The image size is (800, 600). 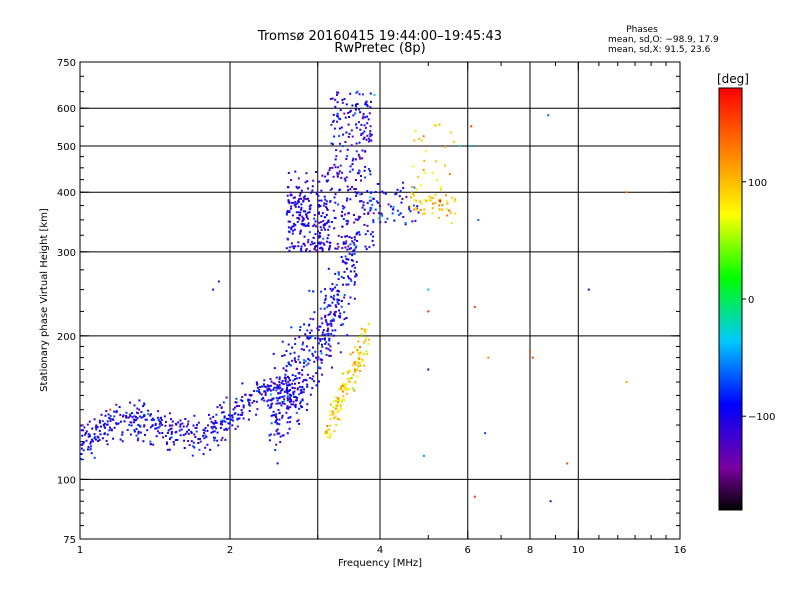 What do you see at coordinates (380, 550) in the screenshot?
I see `x-tick-label: 4` at bounding box center [380, 550].